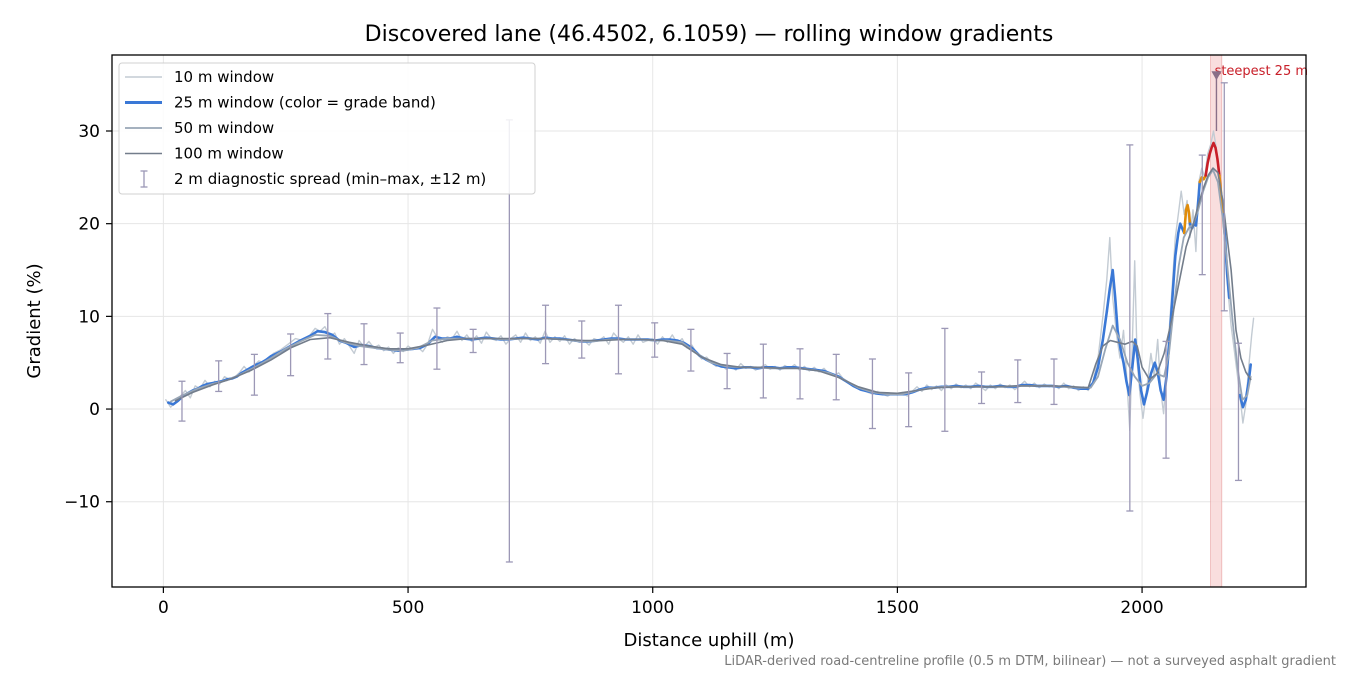 The width and height of the screenshot is (1350, 675). Describe the element at coordinates (89, 225) in the screenshot. I see `y-tick-label: 20` at that location.